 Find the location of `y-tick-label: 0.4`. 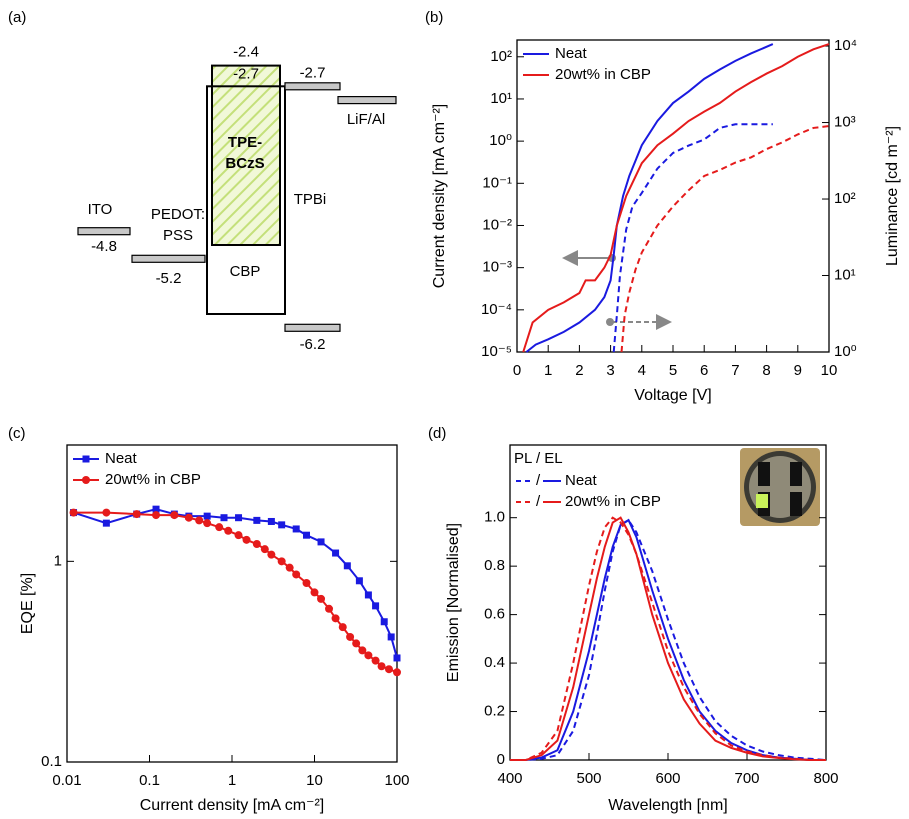

y-tick-label: 0.4 is located at coordinates (494, 662).